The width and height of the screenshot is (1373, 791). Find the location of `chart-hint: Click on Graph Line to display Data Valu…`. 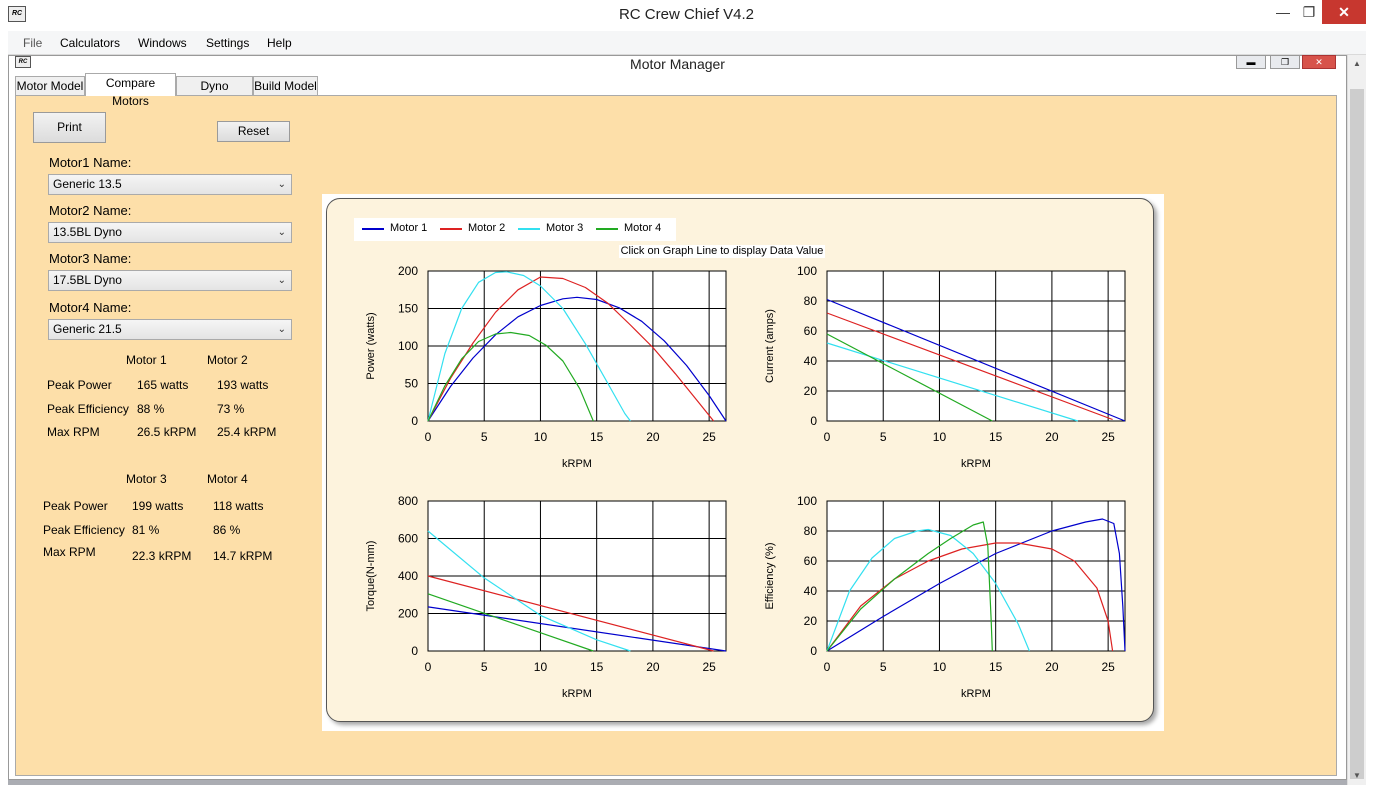

chart-hint: Click on Graph Line to display Data Valu… is located at coordinates (722, 251).